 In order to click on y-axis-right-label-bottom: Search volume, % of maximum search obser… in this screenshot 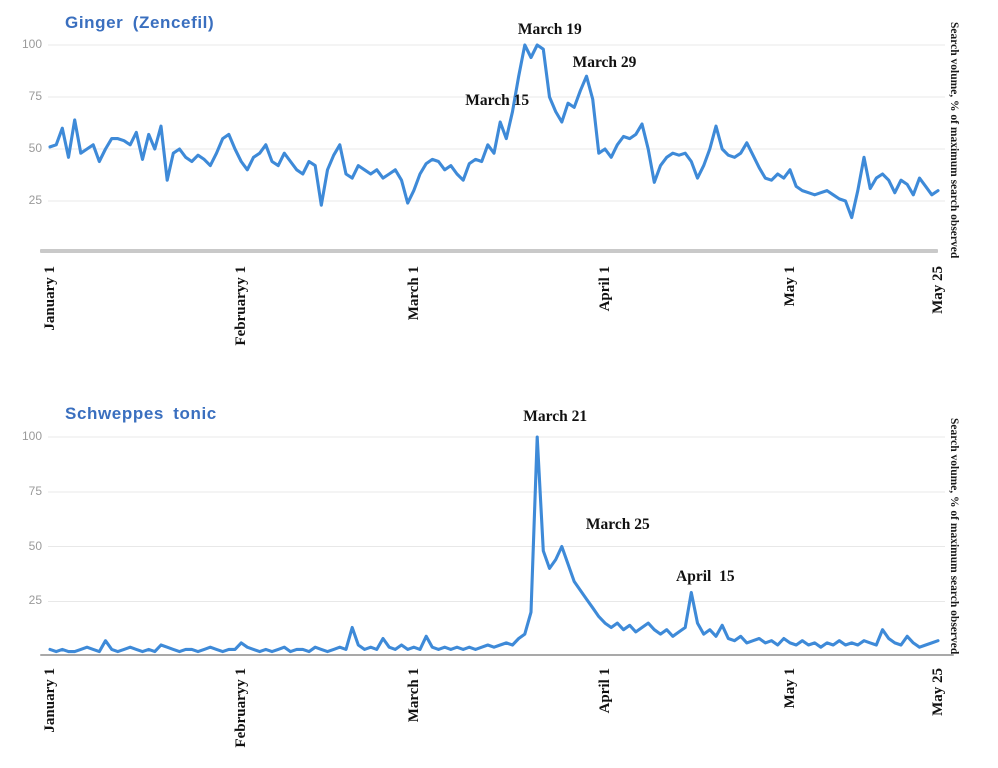, I will do `click(954, 536)`.